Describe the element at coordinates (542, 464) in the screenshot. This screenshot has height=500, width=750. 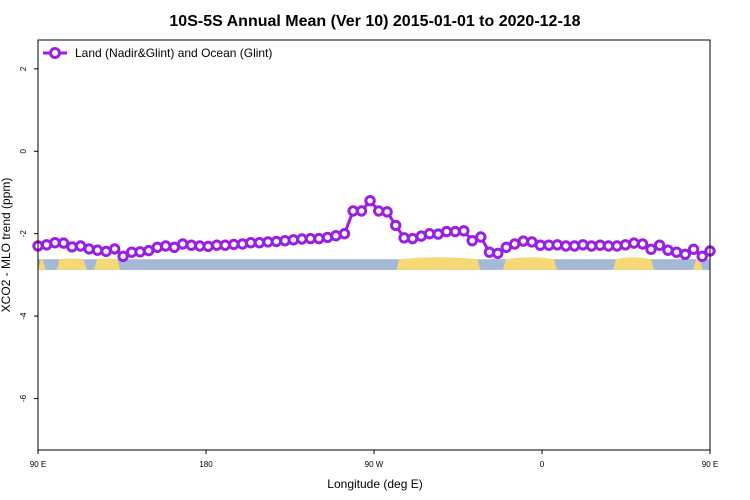
I see `x-tick-label: 0` at that location.